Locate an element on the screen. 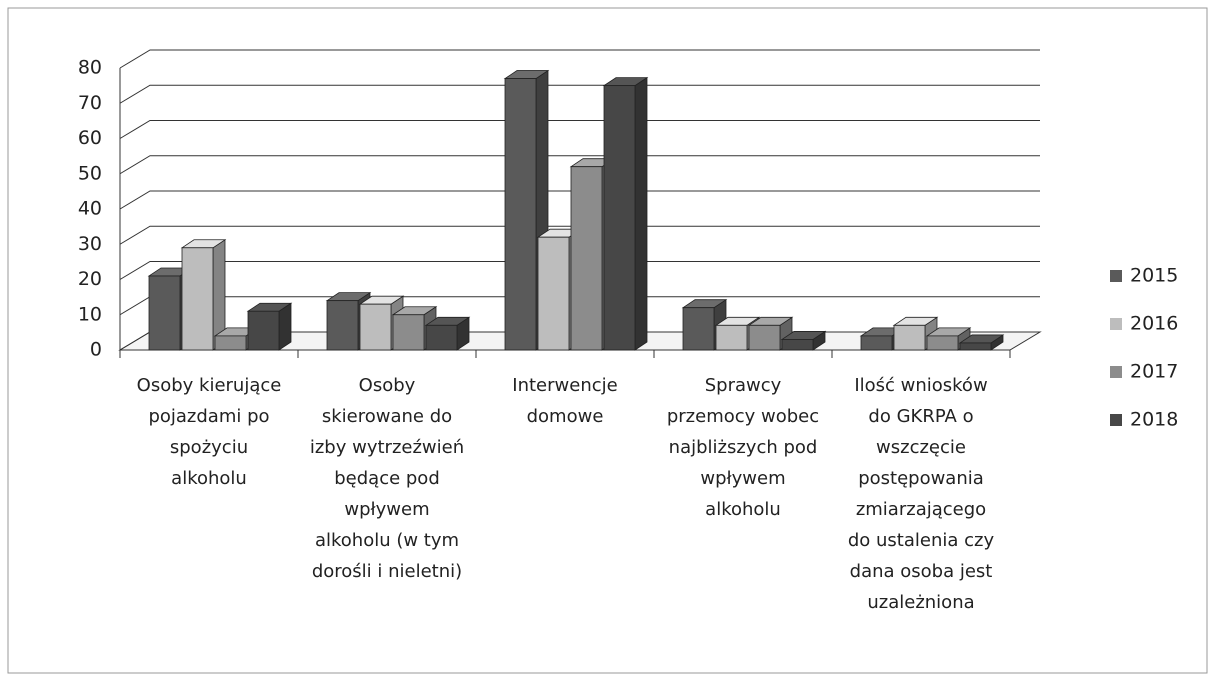 Image resolution: width=1215 pixels, height=678 pixels. legend-label: 2018 is located at coordinates (1154, 420).